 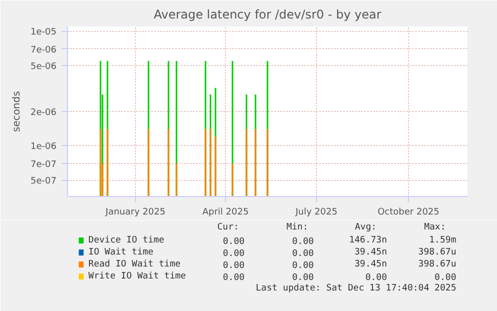 What do you see at coordinates (268, 15) in the screenshot?
I see `chart-title: Average latency for /dev/sr0 - by year` at bounding box center [268, 15].